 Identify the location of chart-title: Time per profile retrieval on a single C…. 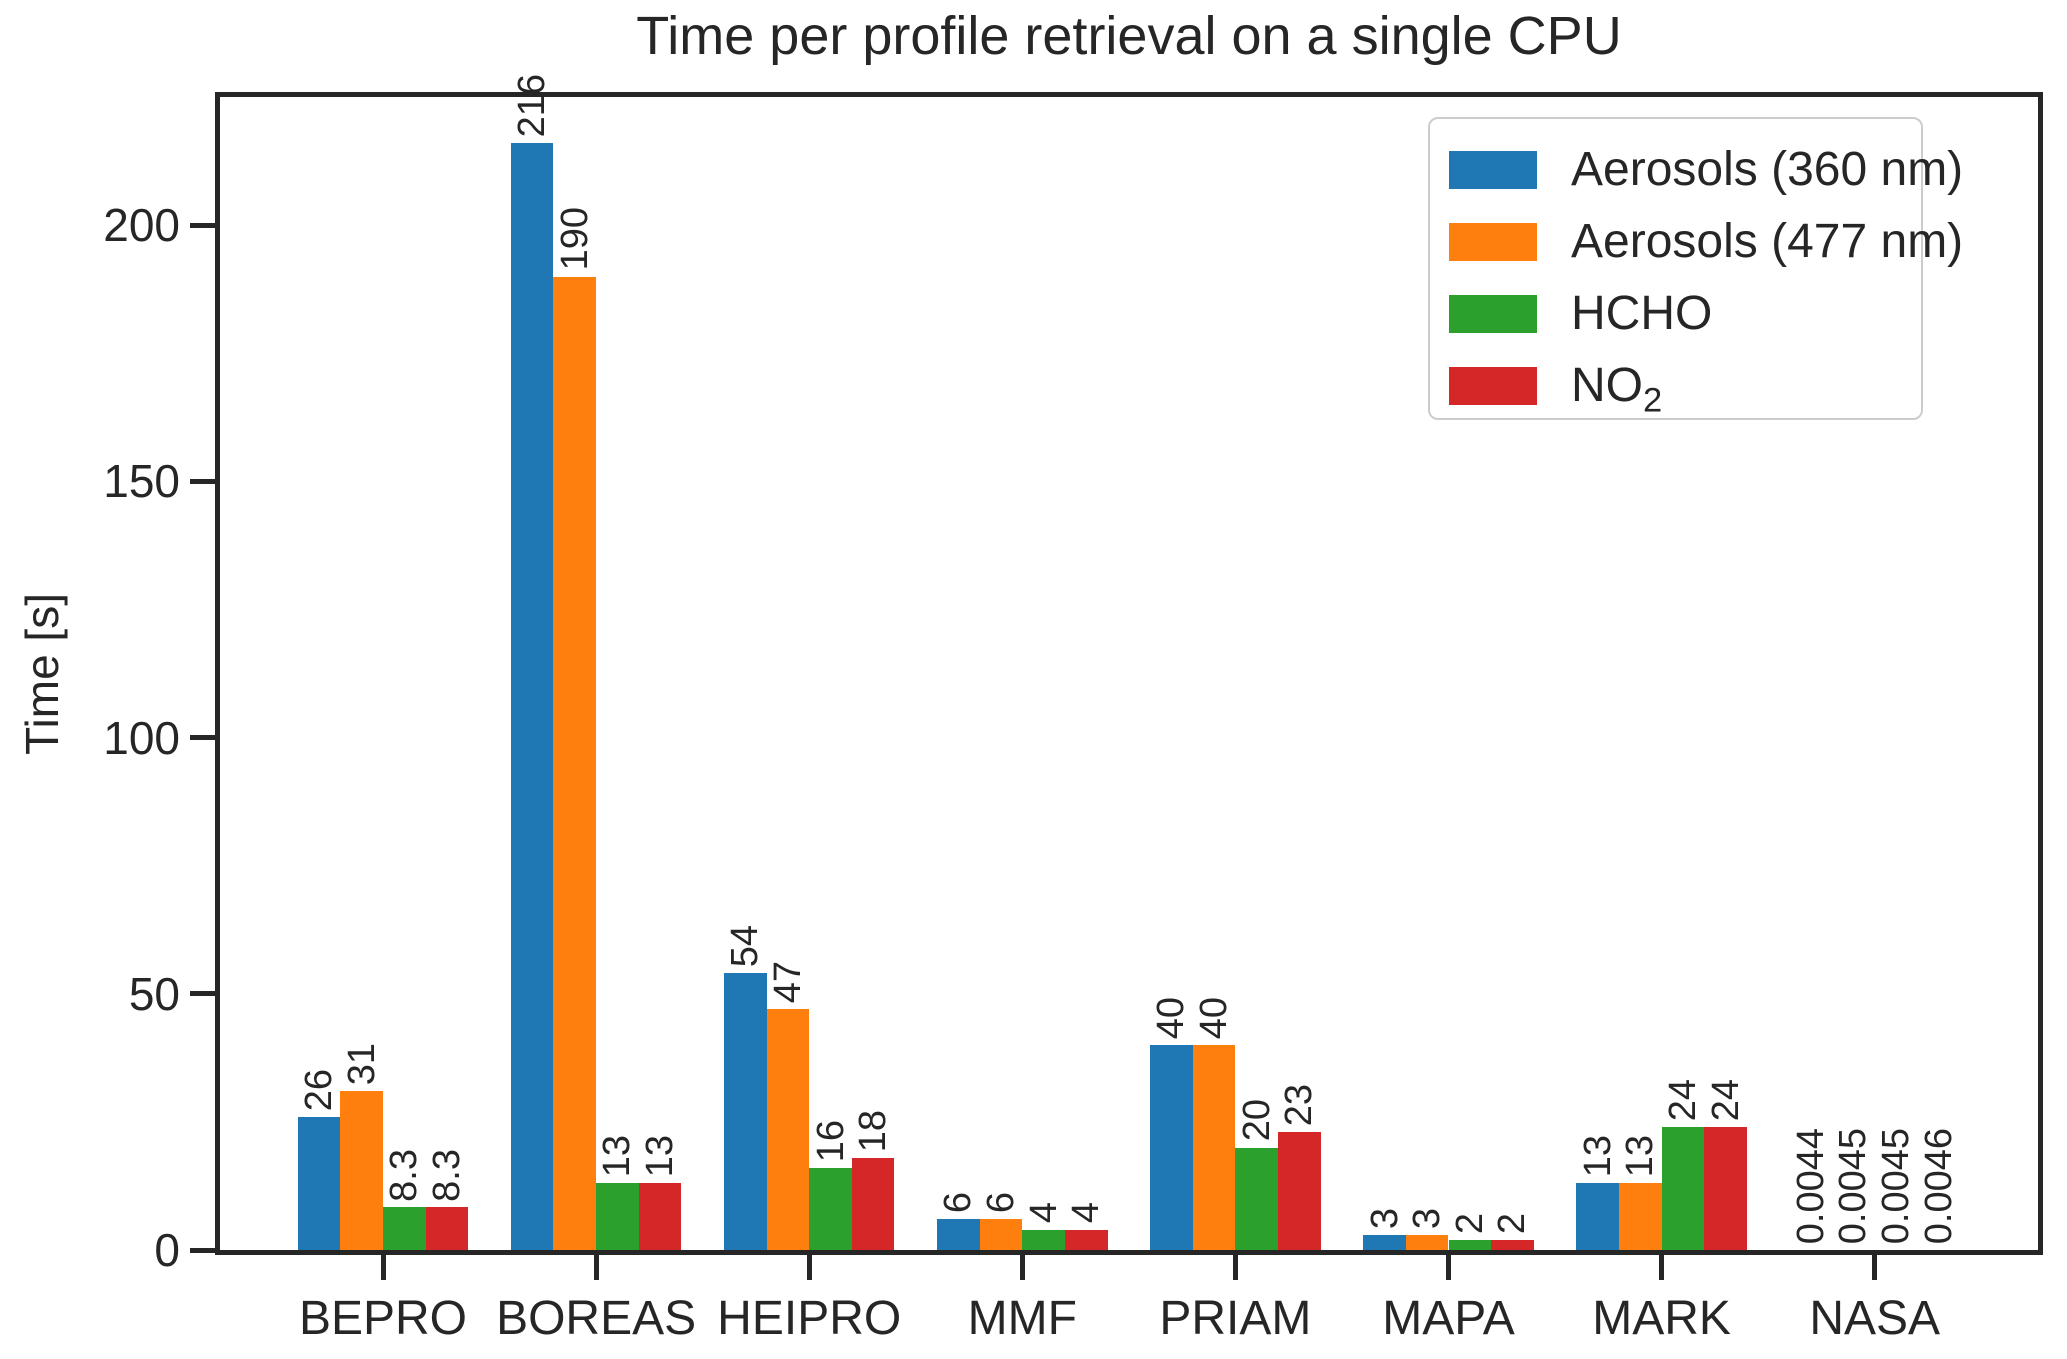
(1129, 36).